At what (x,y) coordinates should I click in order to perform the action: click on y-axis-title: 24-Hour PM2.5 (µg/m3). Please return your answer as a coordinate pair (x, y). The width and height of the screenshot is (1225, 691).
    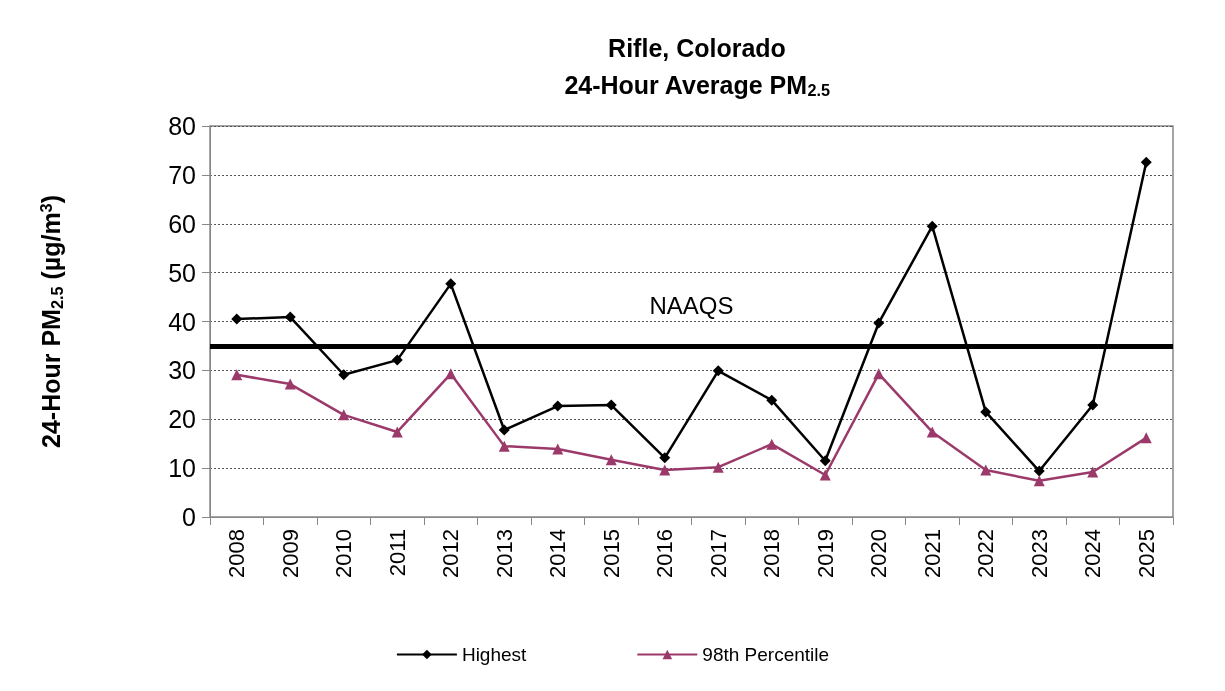
    Looking at the image, I should click on (51, 321).